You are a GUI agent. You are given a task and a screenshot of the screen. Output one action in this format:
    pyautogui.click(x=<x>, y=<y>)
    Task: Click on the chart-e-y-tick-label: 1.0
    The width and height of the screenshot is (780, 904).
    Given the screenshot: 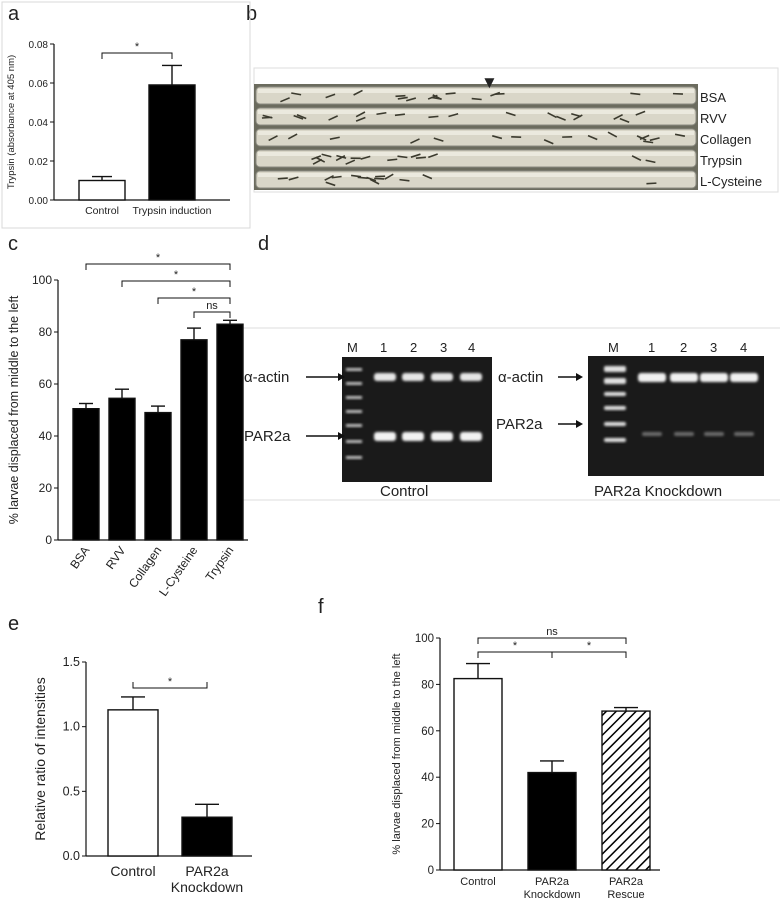 What is the action you would take?
    pyautogui.click(x=71, y=727)
    